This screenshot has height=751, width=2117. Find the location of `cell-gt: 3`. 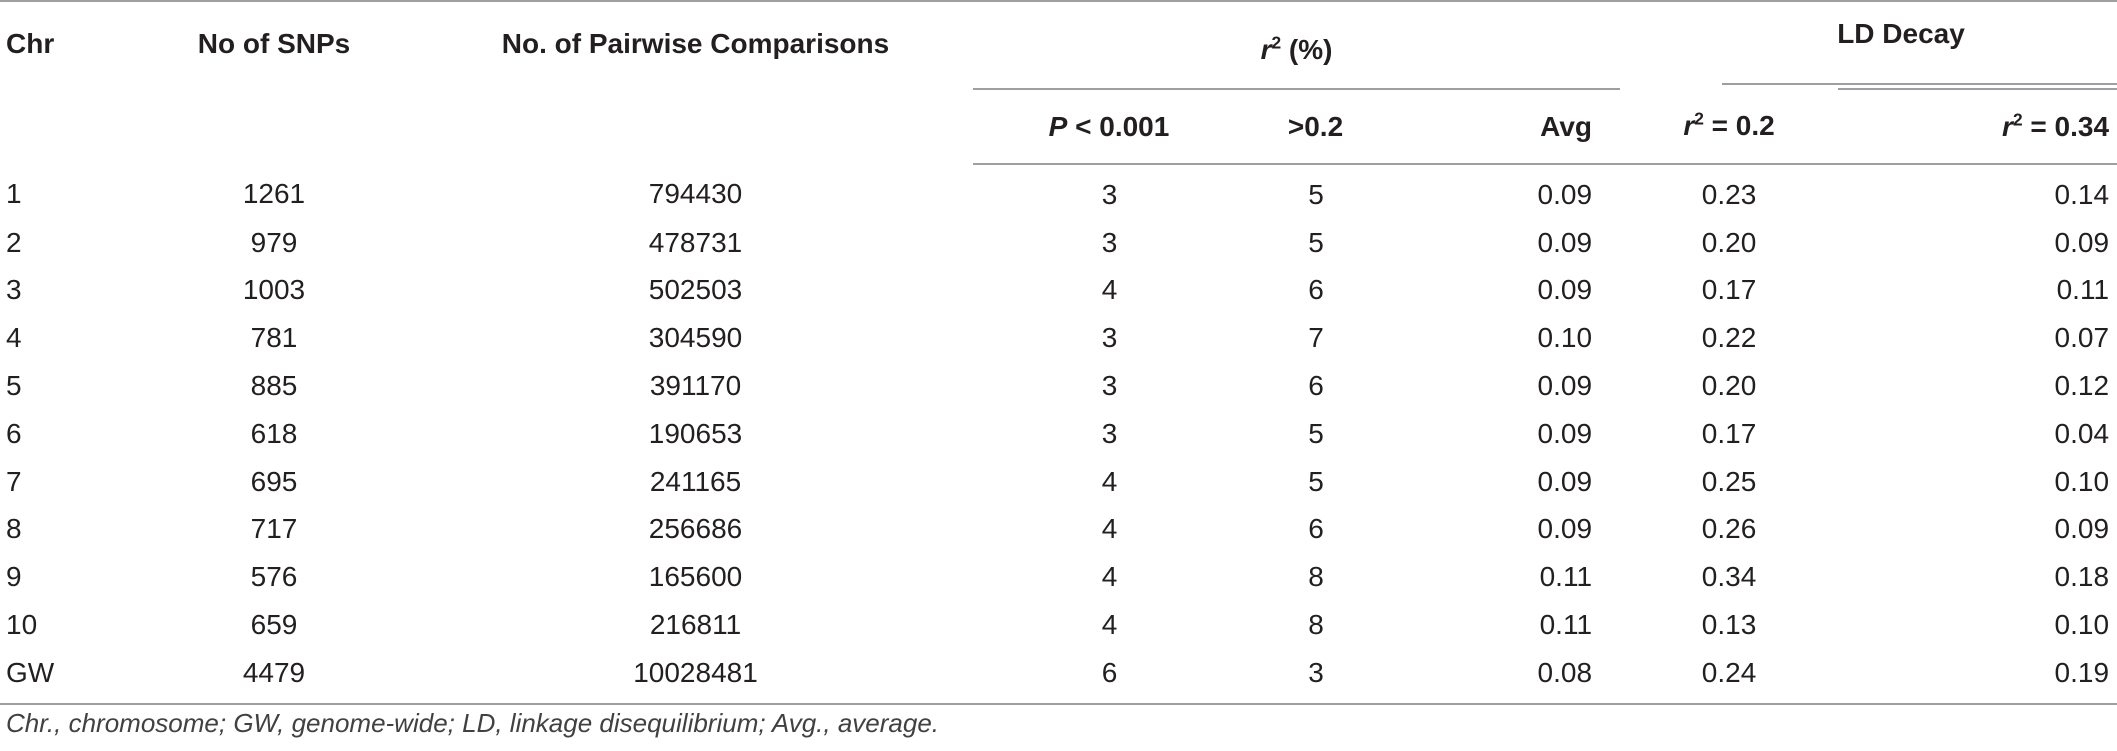

cell-gt: 3 is located at coordinates (1306, 676).